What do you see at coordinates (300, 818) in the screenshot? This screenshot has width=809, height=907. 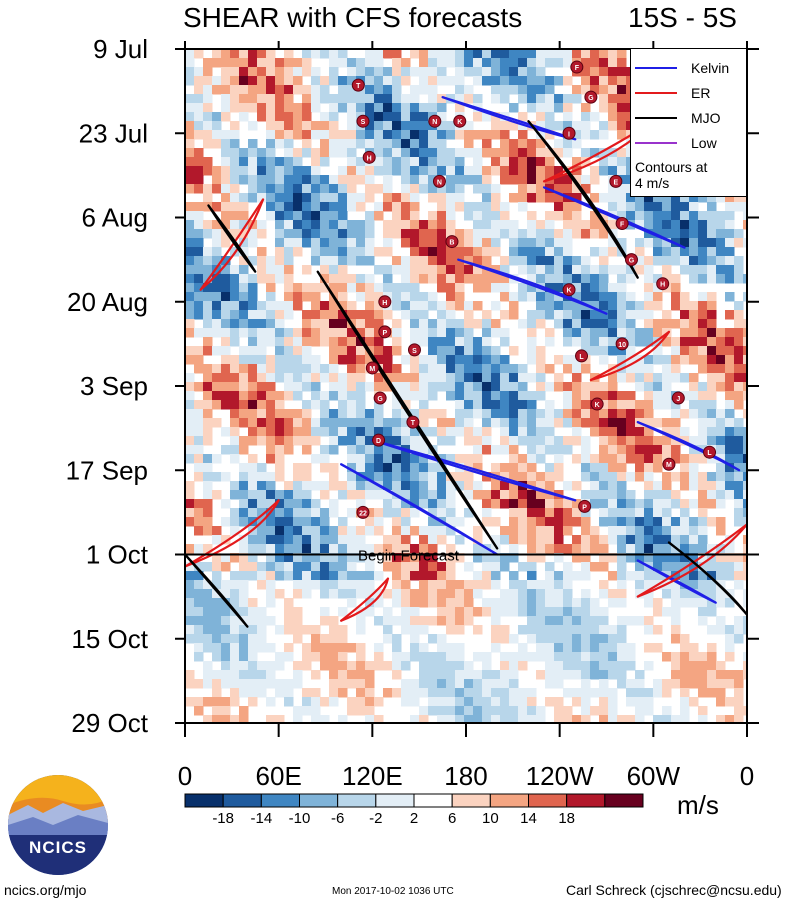 I see `colorbar-label: -10` at bounding box center [300, 818].